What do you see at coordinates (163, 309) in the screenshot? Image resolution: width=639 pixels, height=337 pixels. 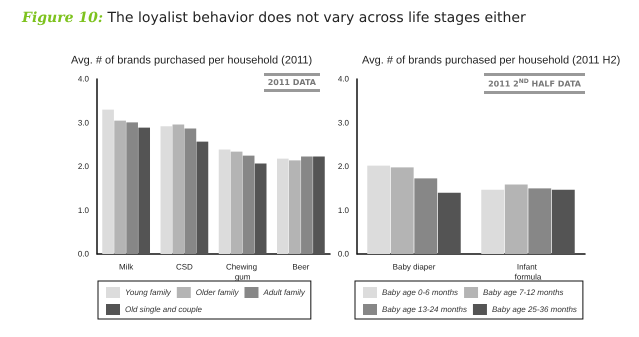 I see `legend-label: Old single and couple` at bounding box center [163, 309].